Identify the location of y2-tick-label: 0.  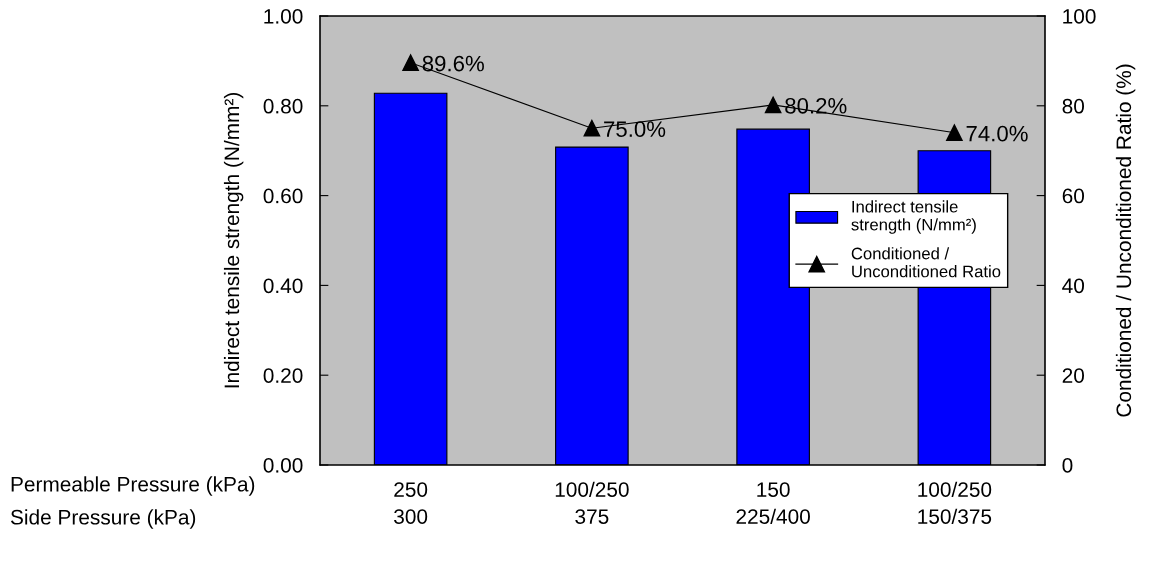
(1067, 465).